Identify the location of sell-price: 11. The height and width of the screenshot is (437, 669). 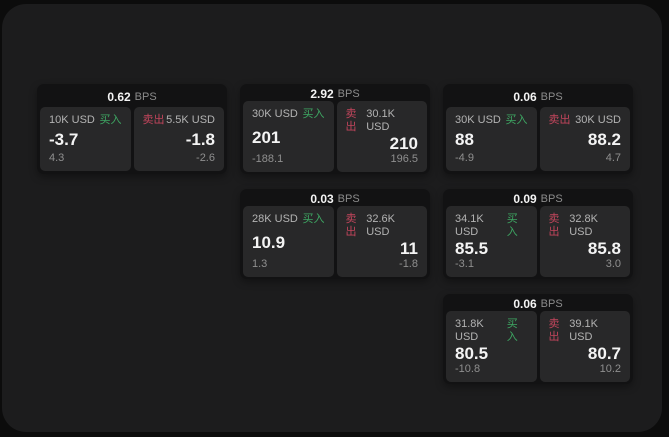
(409, 248).